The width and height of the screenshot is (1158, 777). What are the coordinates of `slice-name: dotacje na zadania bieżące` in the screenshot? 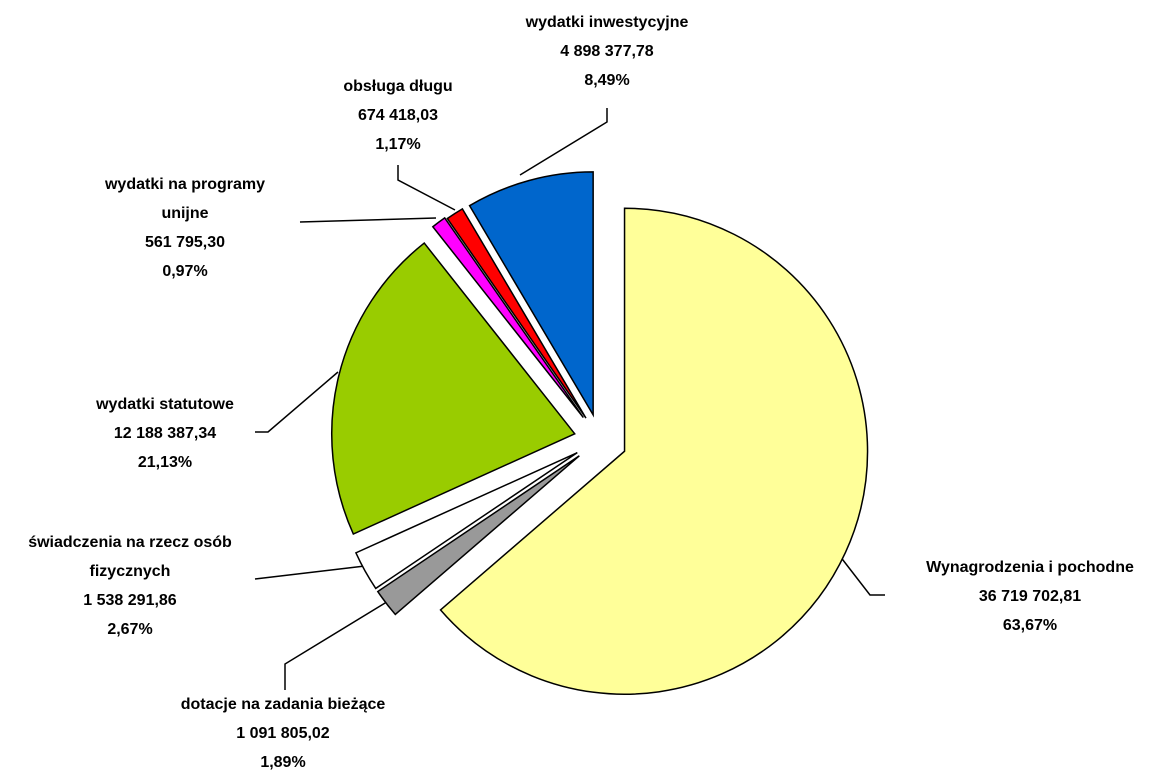 It's located at (283, 704).